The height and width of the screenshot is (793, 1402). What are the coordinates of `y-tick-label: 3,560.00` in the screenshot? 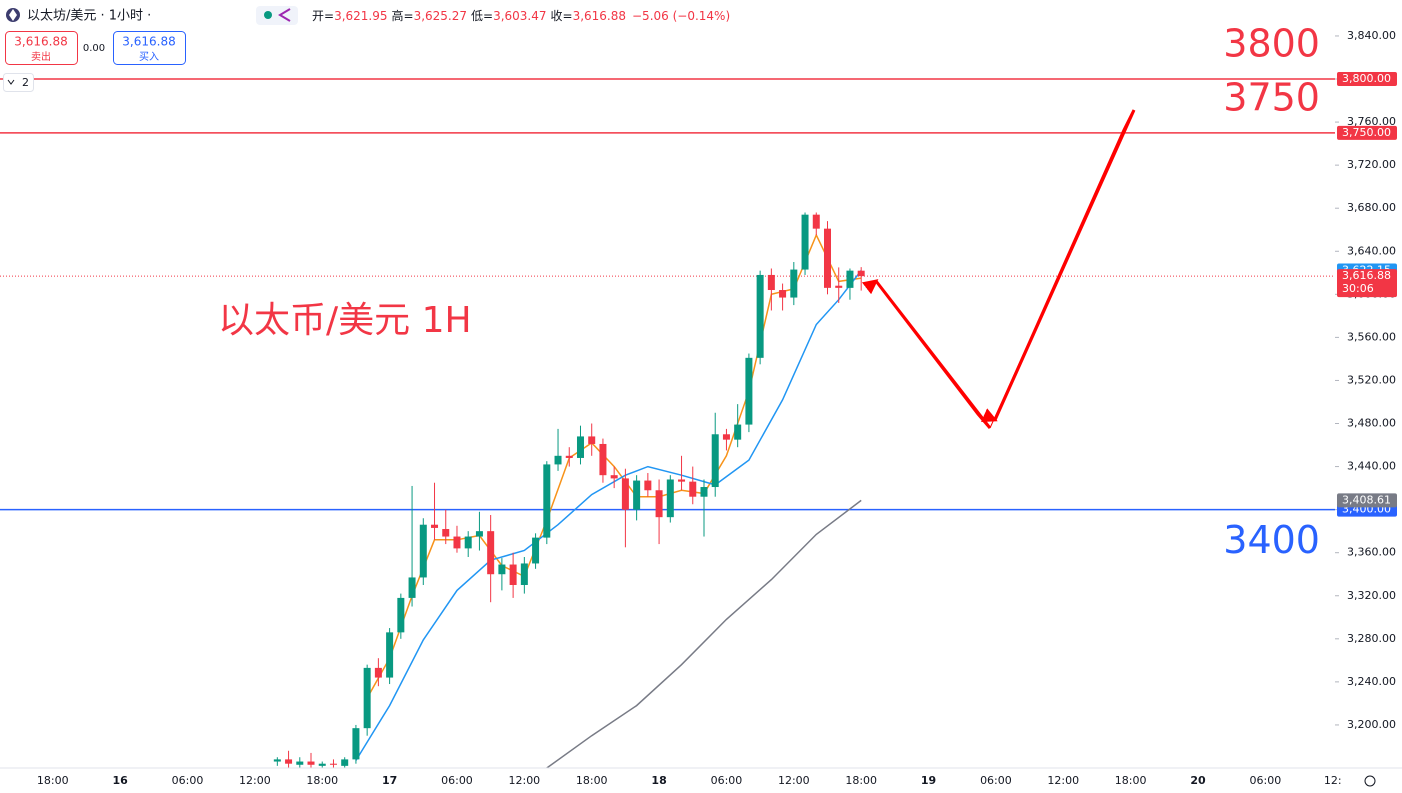 It's located at (1371, 336).